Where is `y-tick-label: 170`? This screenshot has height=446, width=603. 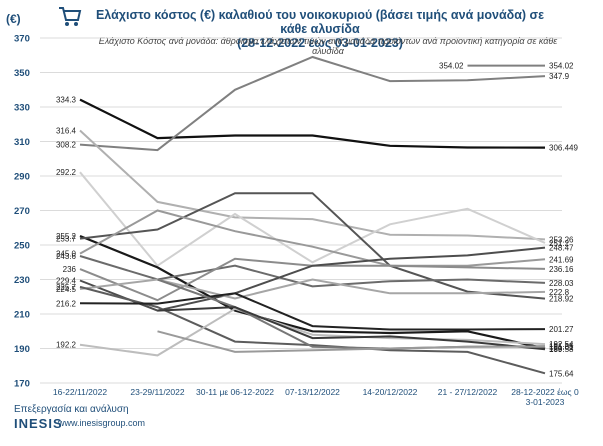 y-tick-label: 170 is located at coordinates (22, 384).